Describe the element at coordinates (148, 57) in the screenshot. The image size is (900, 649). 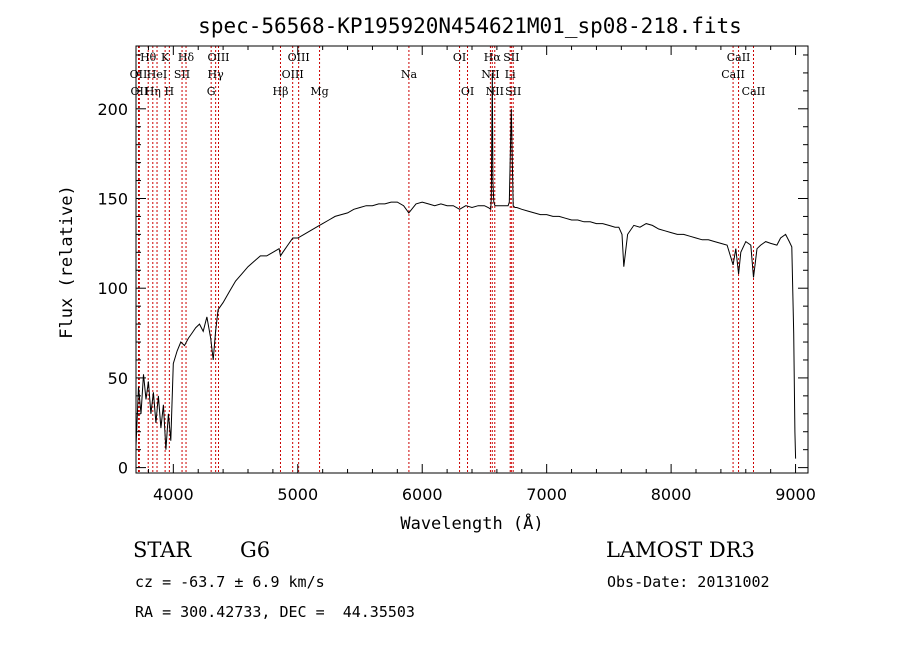
I see `line-label-2: Hθ` at that location.